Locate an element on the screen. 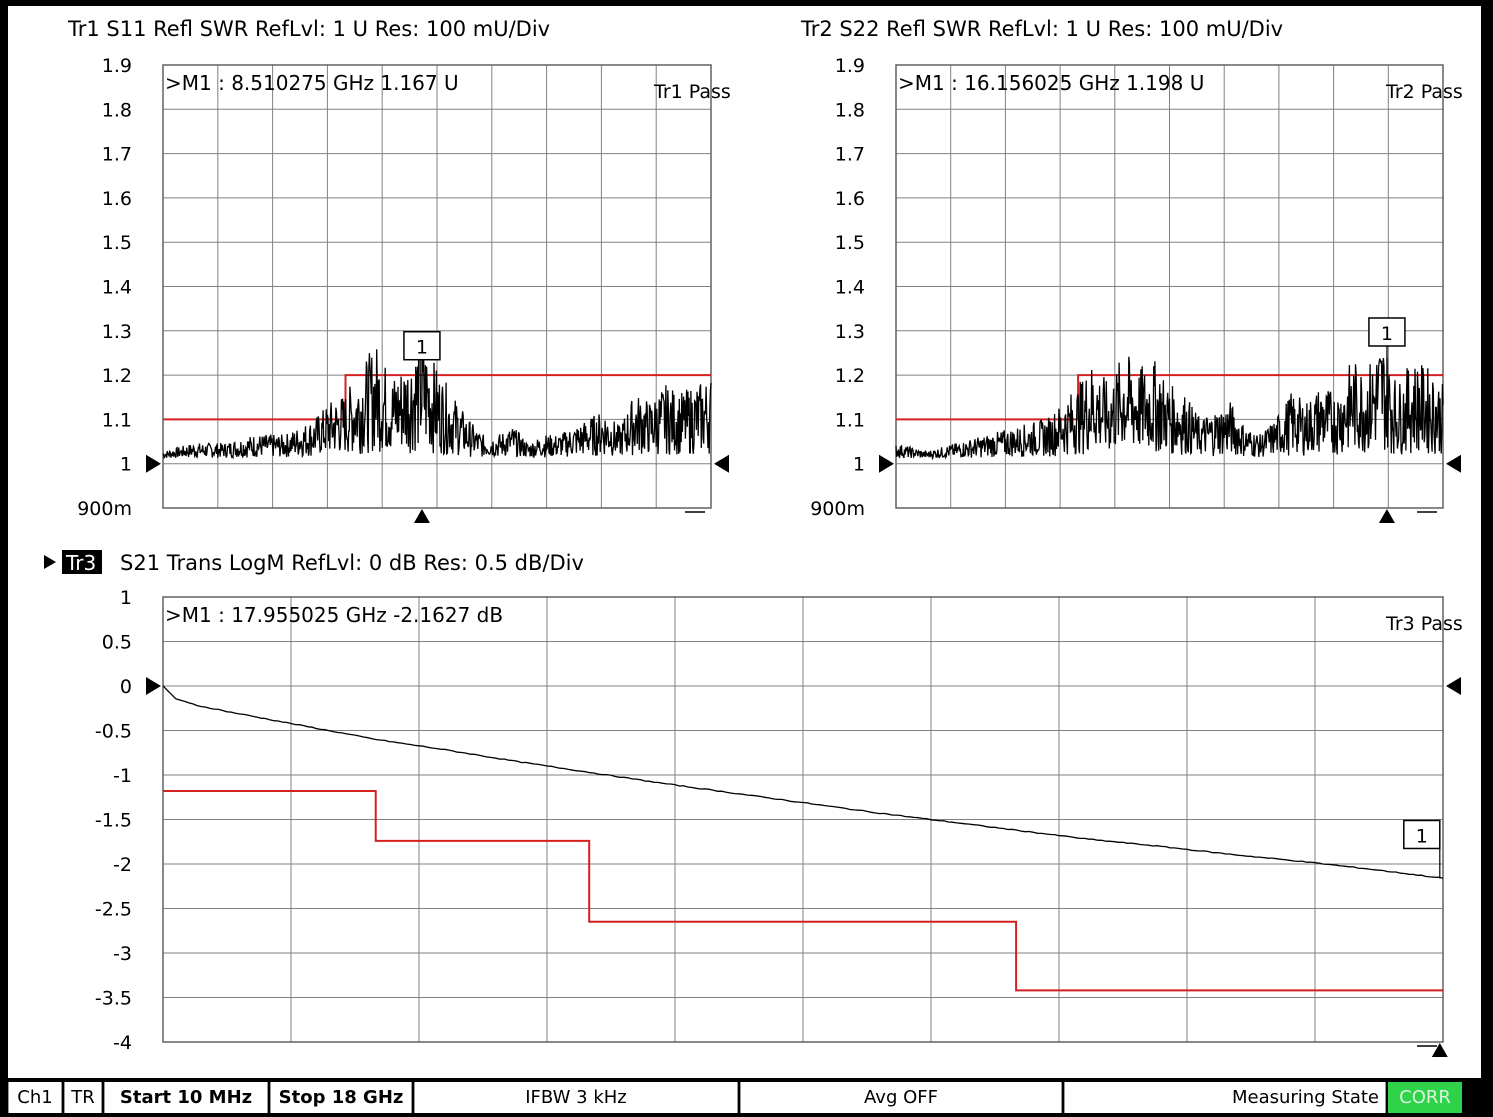 Image resolution: width=1493 pixels, height=1117 pixels. y-tick-label: -1.5 is located at coordinates (113, 821).